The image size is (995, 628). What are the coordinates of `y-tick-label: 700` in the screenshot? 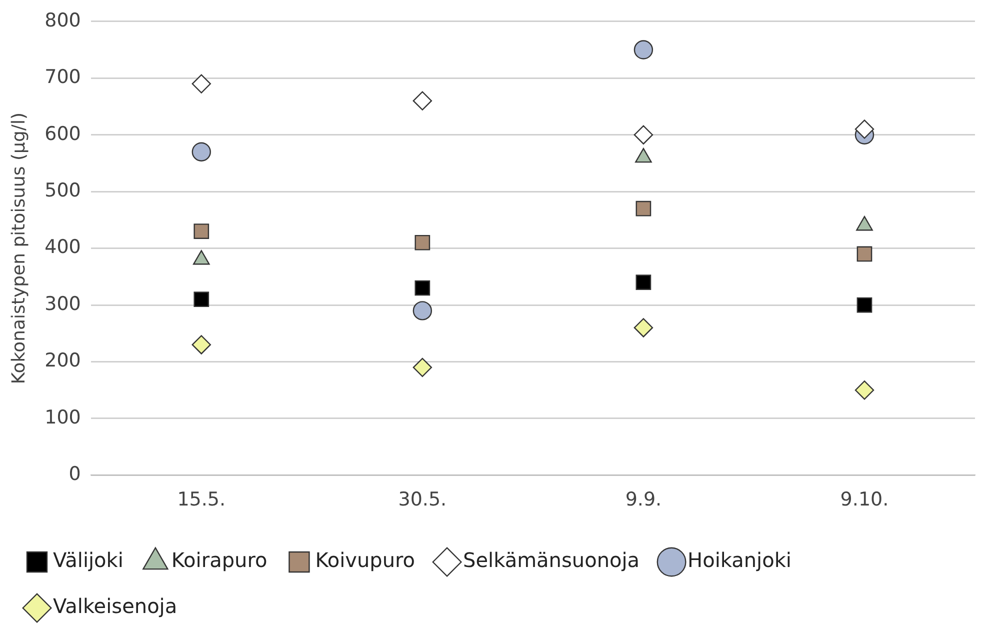 It's located at (62, 77).